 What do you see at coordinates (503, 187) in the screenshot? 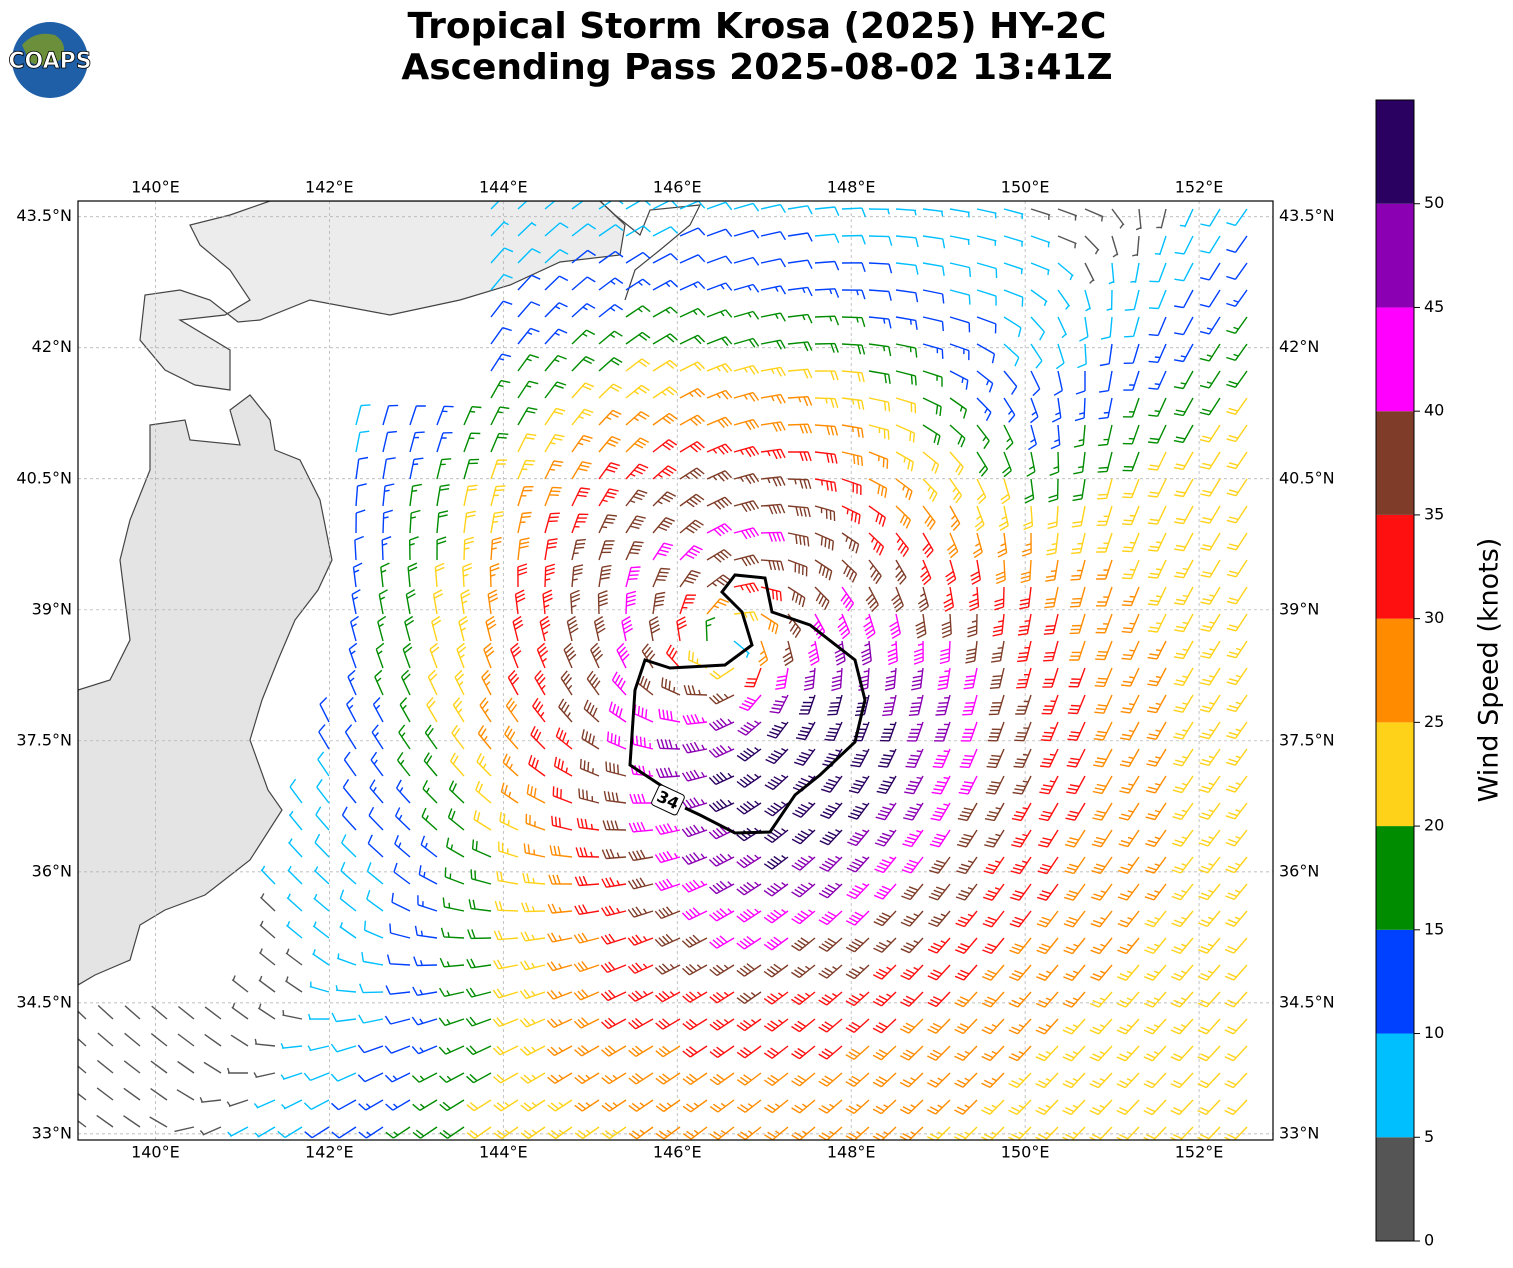
I see `x-tick-label: 144°E` at bounding box center [503, 187].